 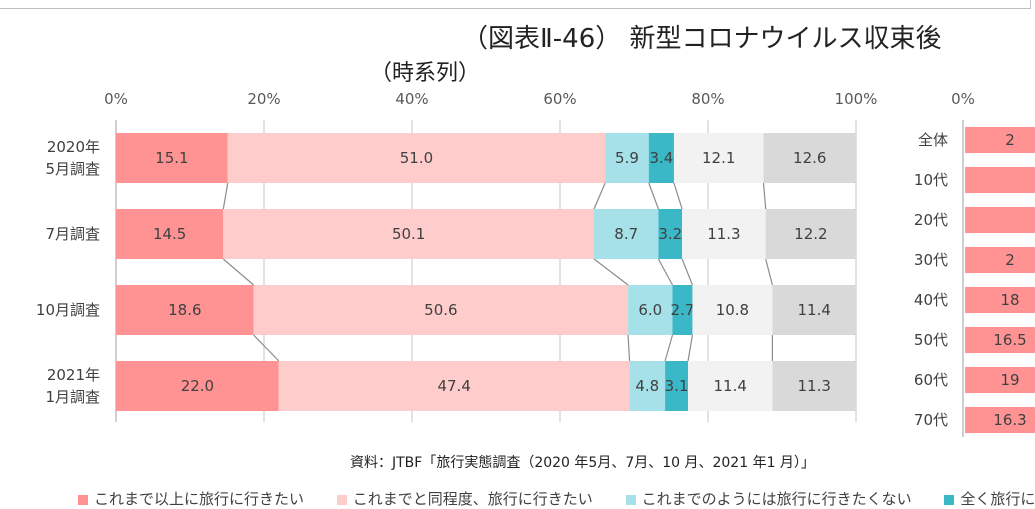 I want to click on data-label: 47.4, so click(x=453, y=386).